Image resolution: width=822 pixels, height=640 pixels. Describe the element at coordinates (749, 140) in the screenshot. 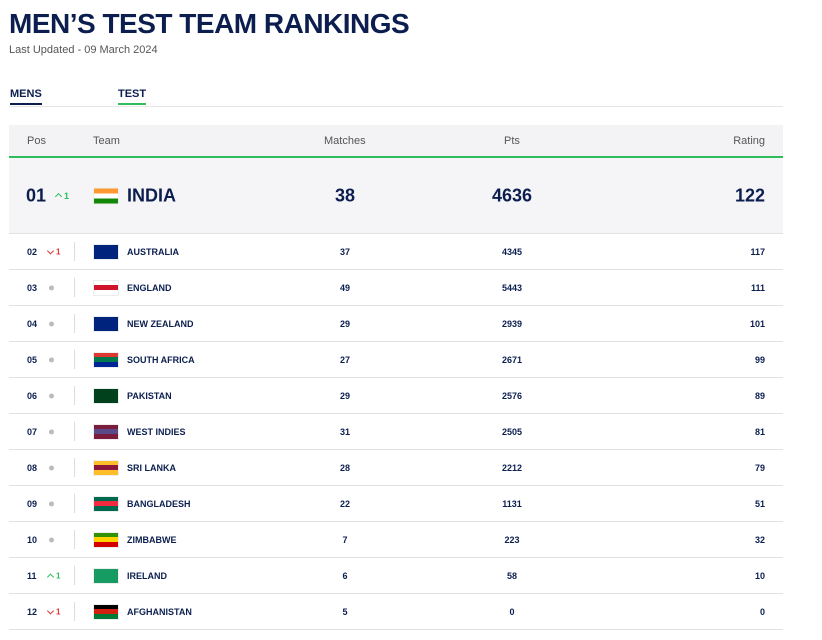

I see `column-header: Rating` at that location.